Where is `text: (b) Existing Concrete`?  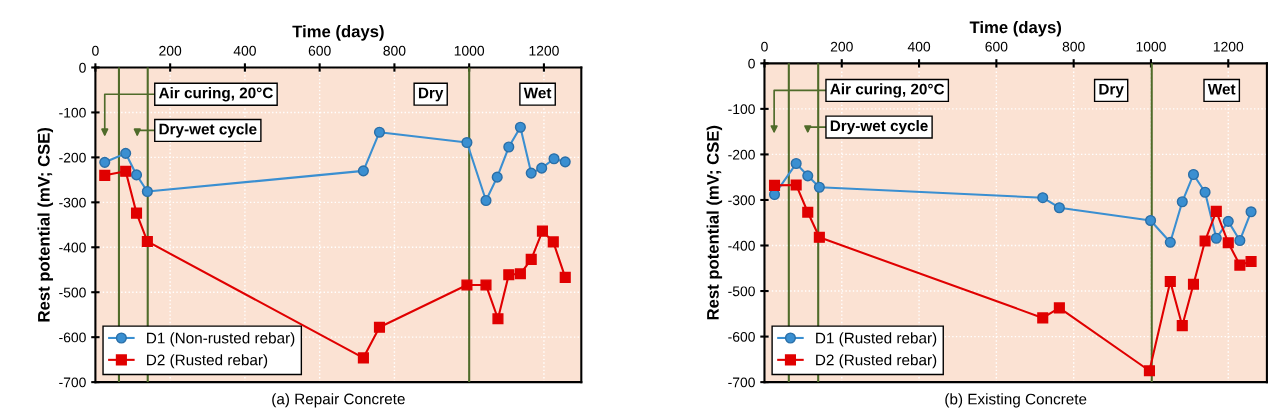
text: (b) Existing Concrete is located at coordinates (1016, 400).